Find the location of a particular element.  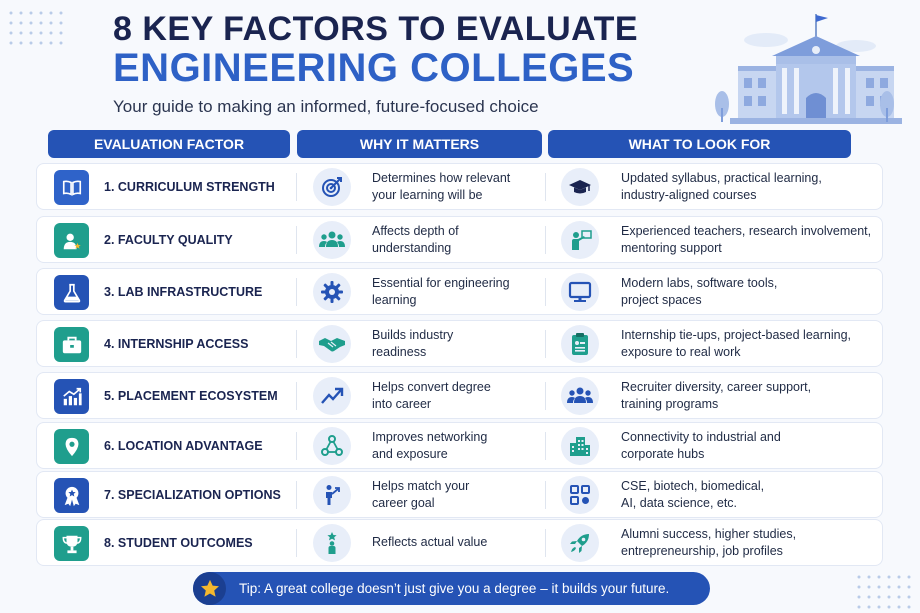

map-pin-icon is located at coordinates (71, 446).